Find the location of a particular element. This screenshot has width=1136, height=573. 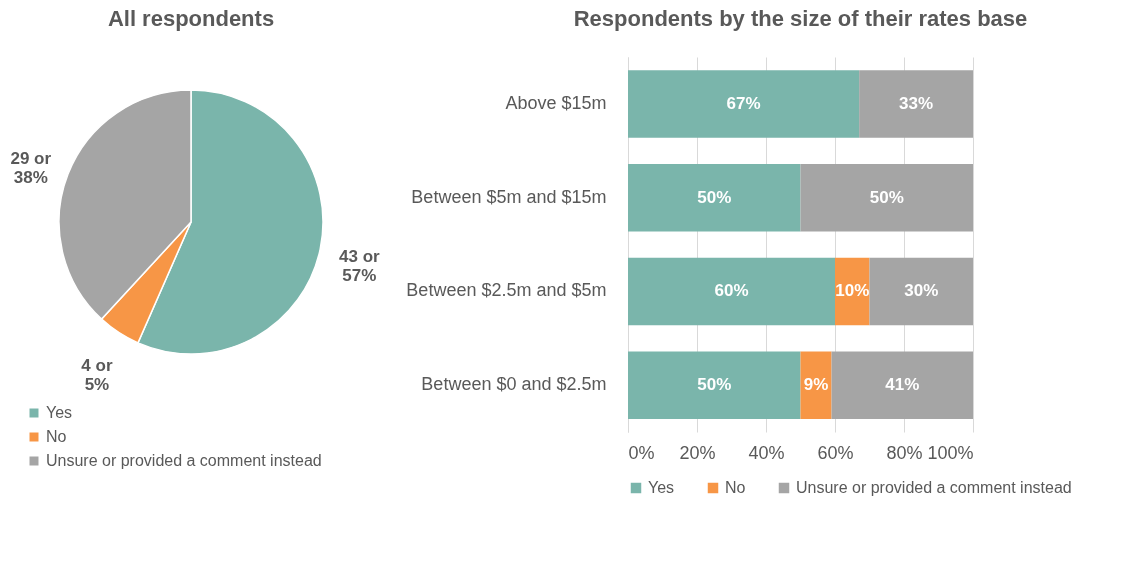

y-tick-label: Between $0 and $2.5m is located at coordinates (514, 384).